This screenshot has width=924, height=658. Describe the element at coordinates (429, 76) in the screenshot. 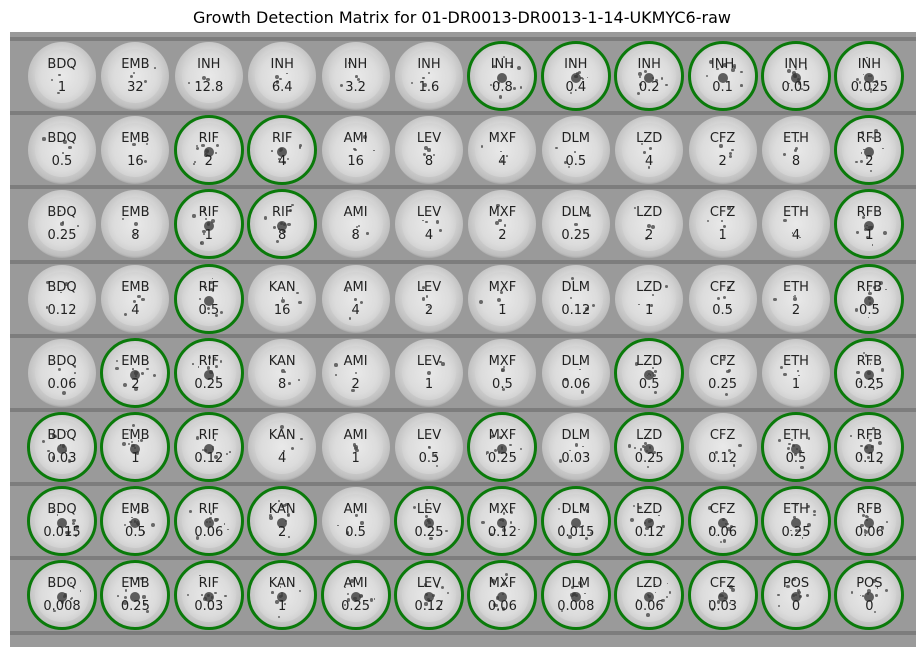

I see `well: INH 1.6` at that location.